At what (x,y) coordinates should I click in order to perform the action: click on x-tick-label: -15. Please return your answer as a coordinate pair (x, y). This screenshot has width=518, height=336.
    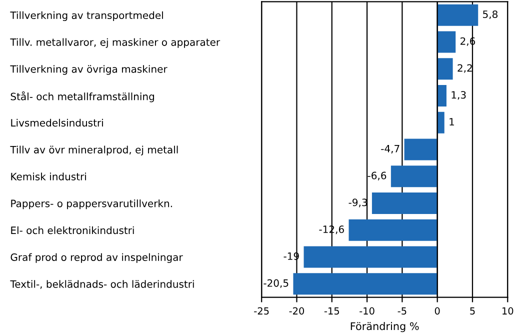
    Looking at the image, I should click on (331, 311).